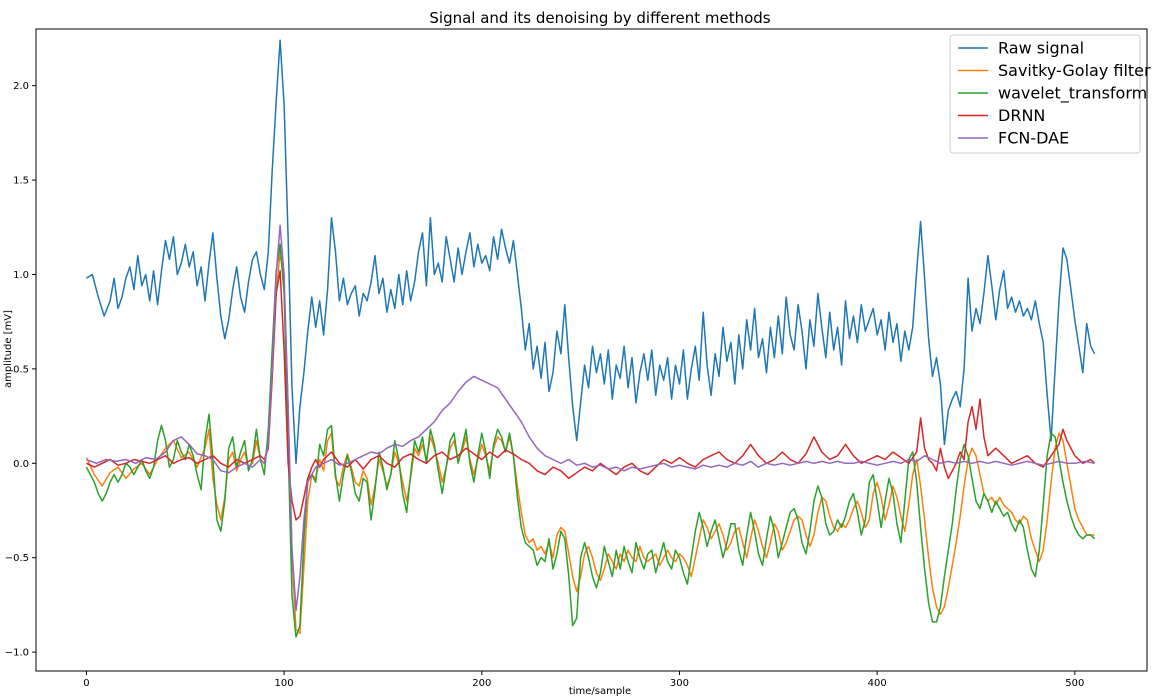  Describe the element at coordinates (8, 349) in the screenshot. I see `y-axis-label: amplitude [mV]` at that location.